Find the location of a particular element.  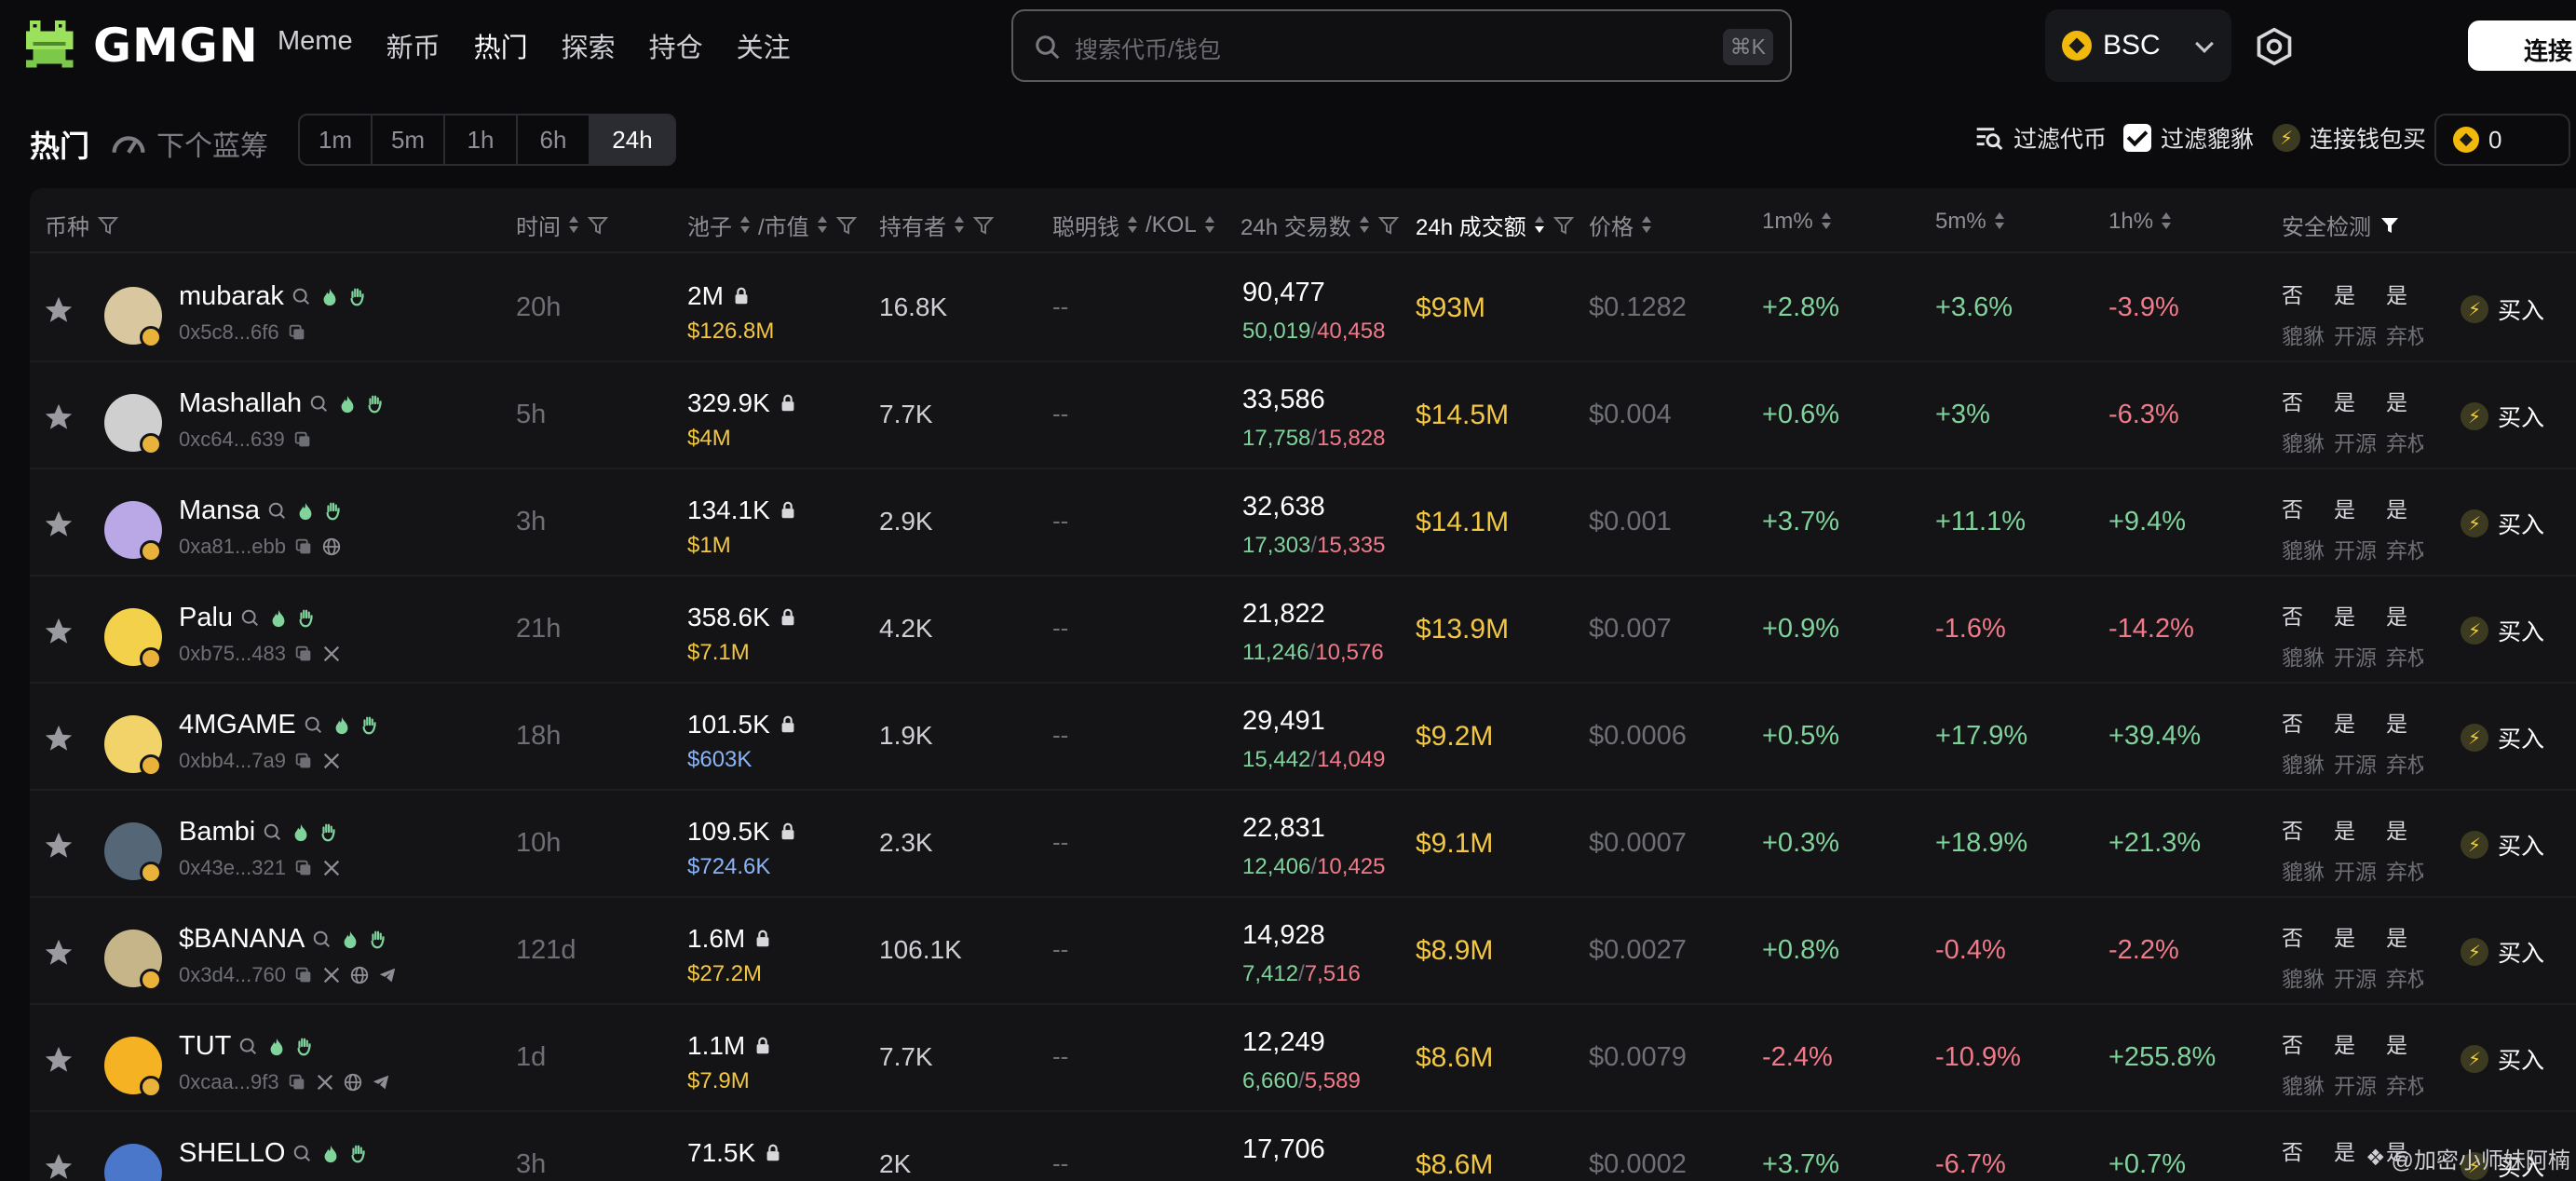

quick-buy-toggle: ⚡ 连接钱包买 is located at coordinates (2349, 138).